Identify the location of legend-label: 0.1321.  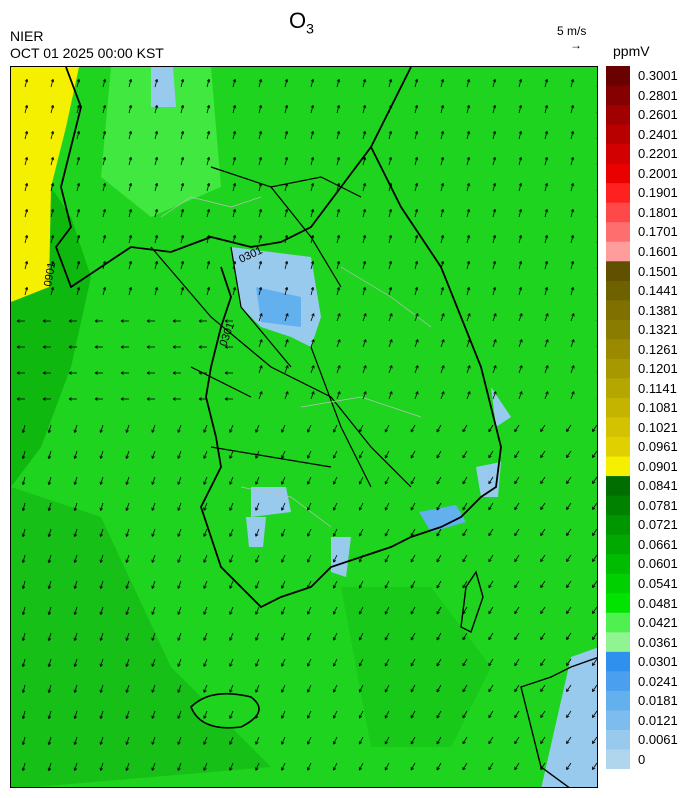
(658, 330).